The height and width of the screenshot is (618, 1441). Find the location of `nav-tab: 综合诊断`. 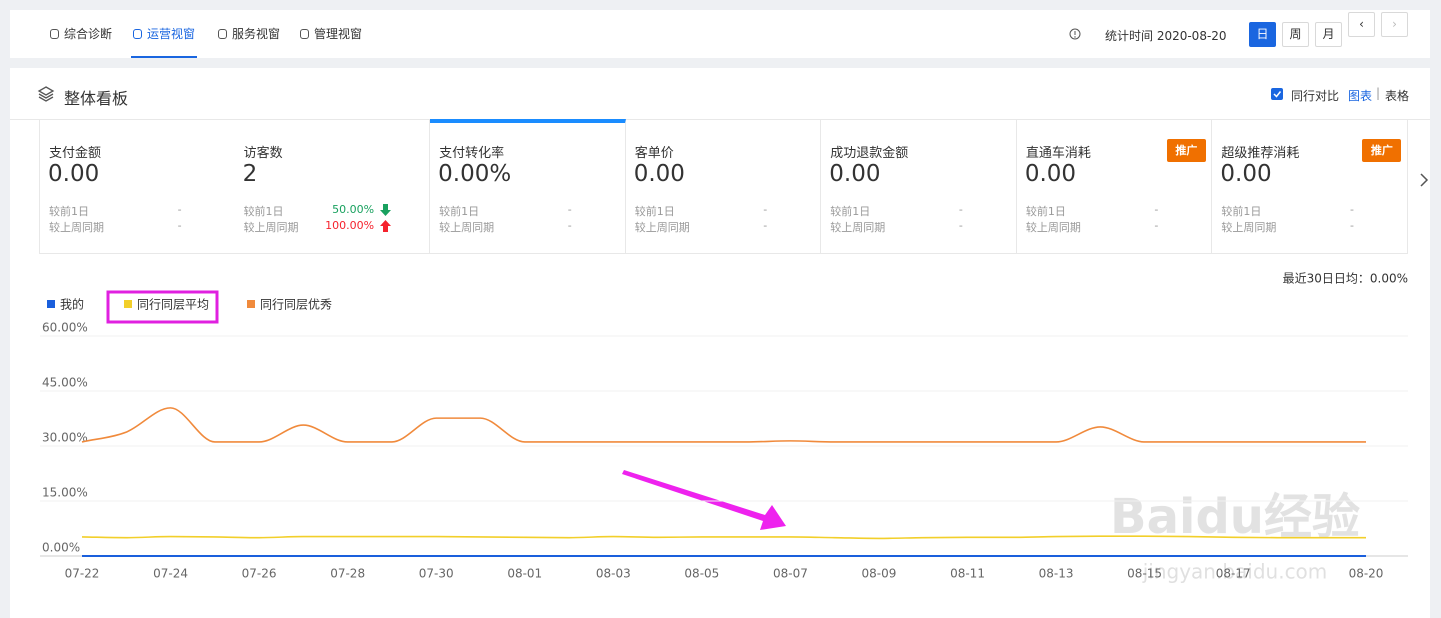

nav-tab: 综合诊断 is located at coordinates (81, 34).